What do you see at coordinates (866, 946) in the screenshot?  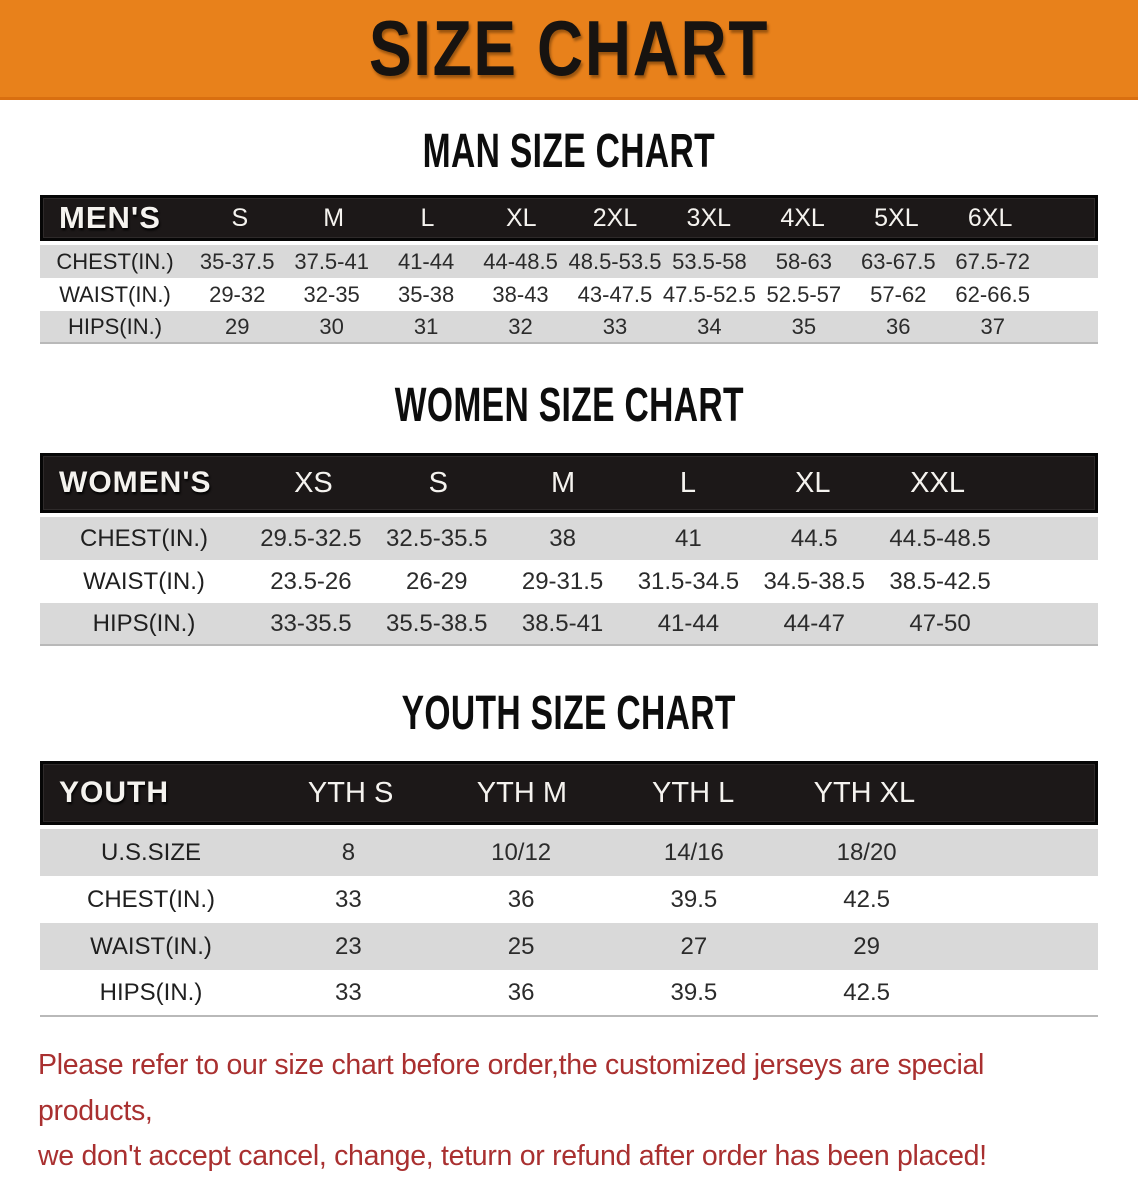 I see `table-cell: 29` at bounding box center [866, 946].